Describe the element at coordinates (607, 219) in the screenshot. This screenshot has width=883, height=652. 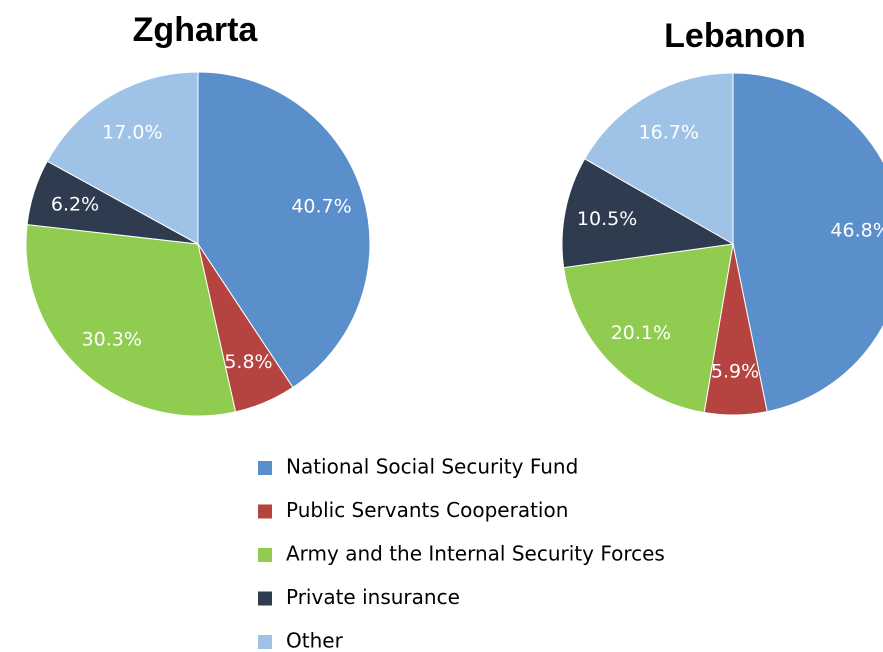
I see `data-label: 10.5%` at that location.